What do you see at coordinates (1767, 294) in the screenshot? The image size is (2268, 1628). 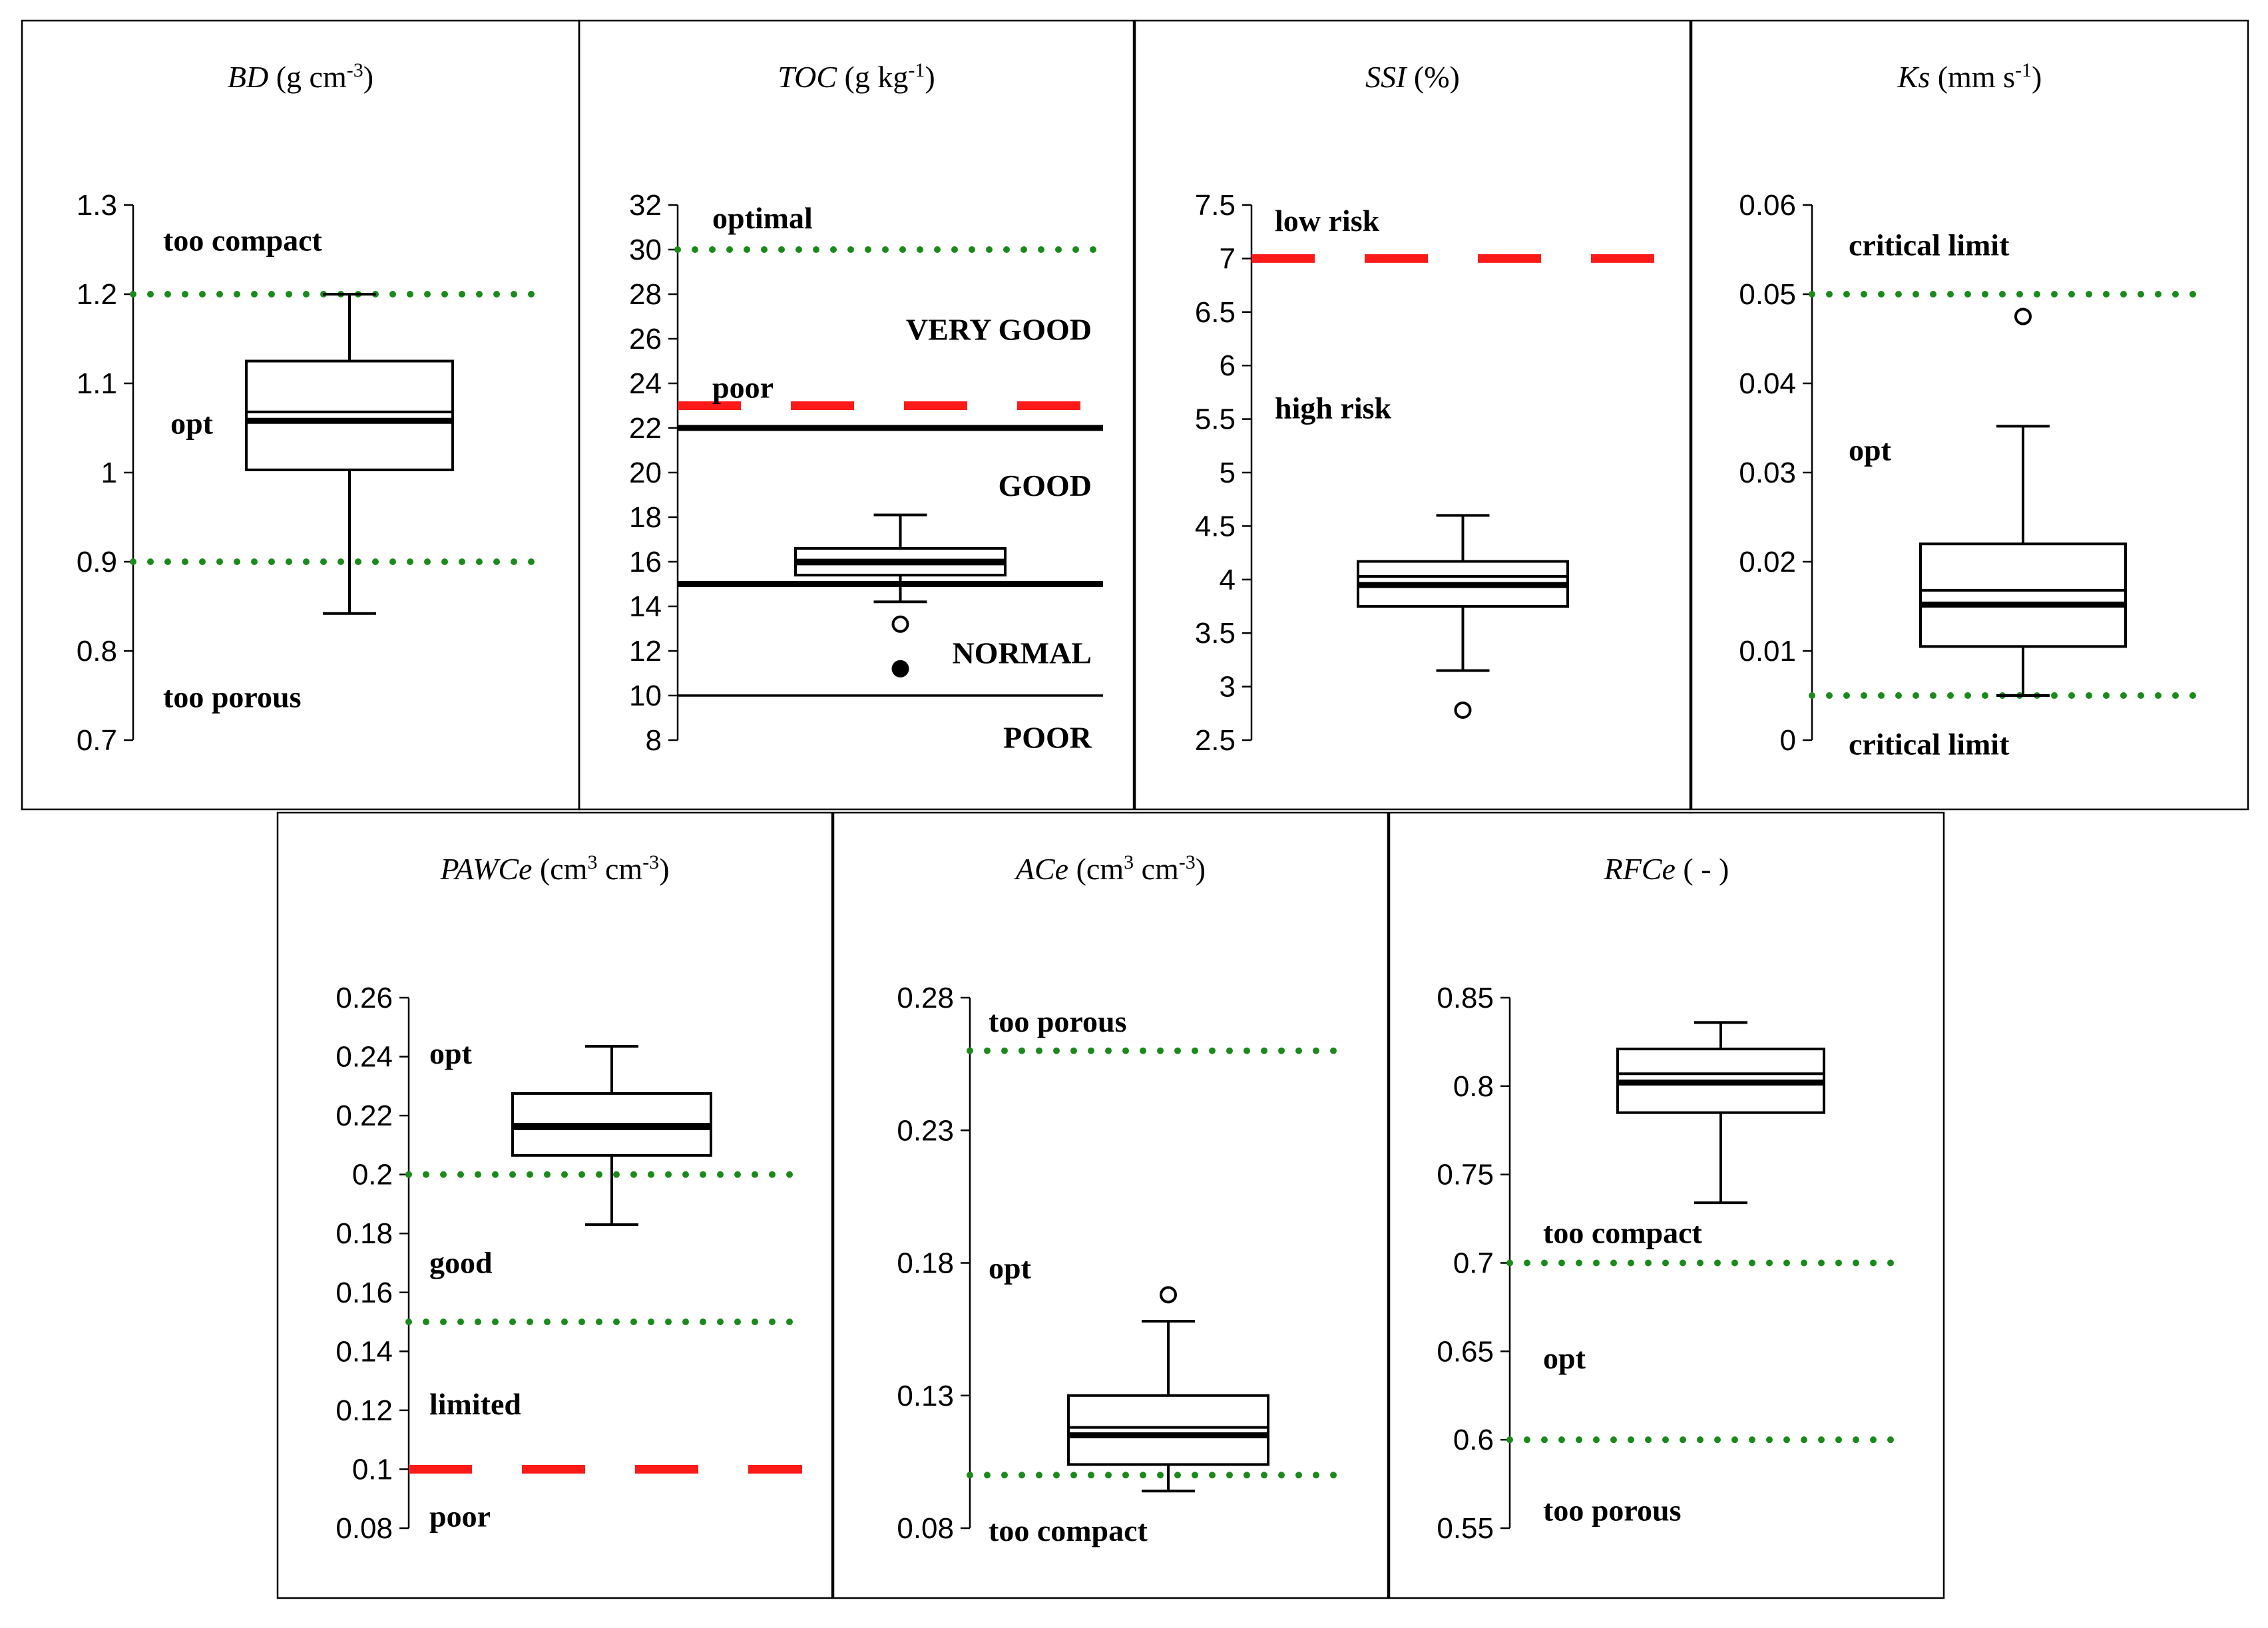 I see `y-tick-label: 0.05` at bounding box center [1767, 294].